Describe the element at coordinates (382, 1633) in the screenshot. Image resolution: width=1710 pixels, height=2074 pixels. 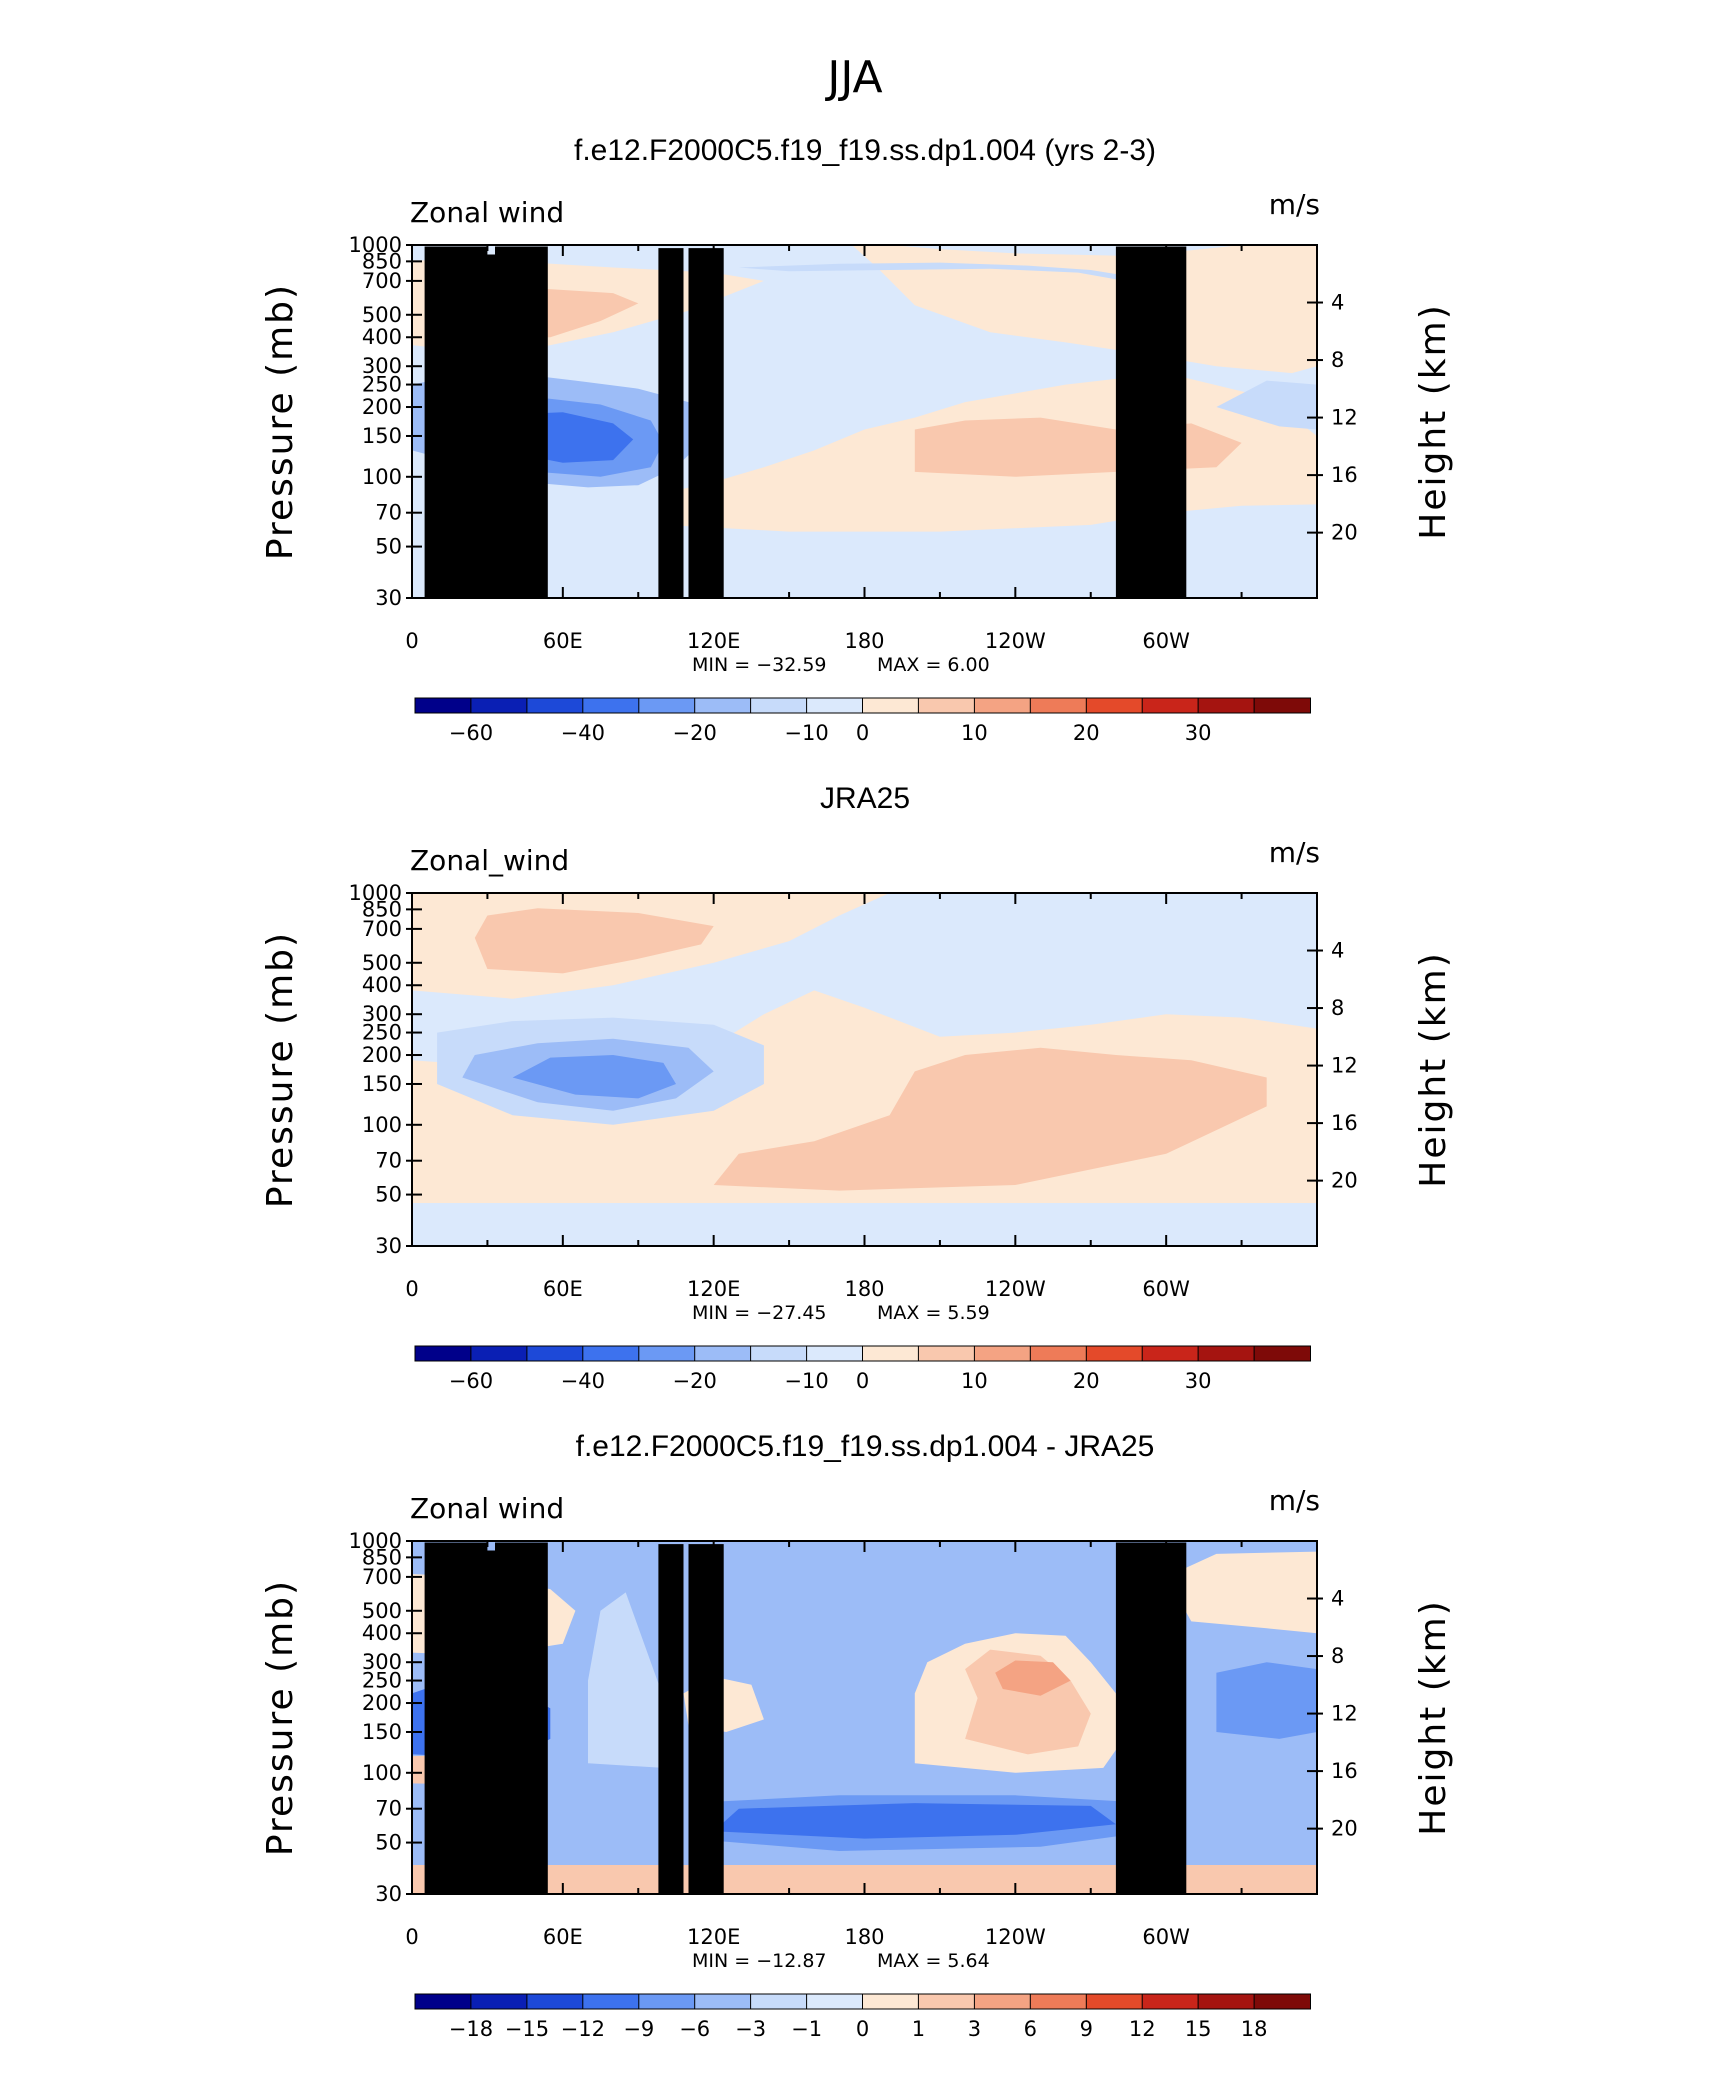
I see `y-tick-label: 400` at that location.